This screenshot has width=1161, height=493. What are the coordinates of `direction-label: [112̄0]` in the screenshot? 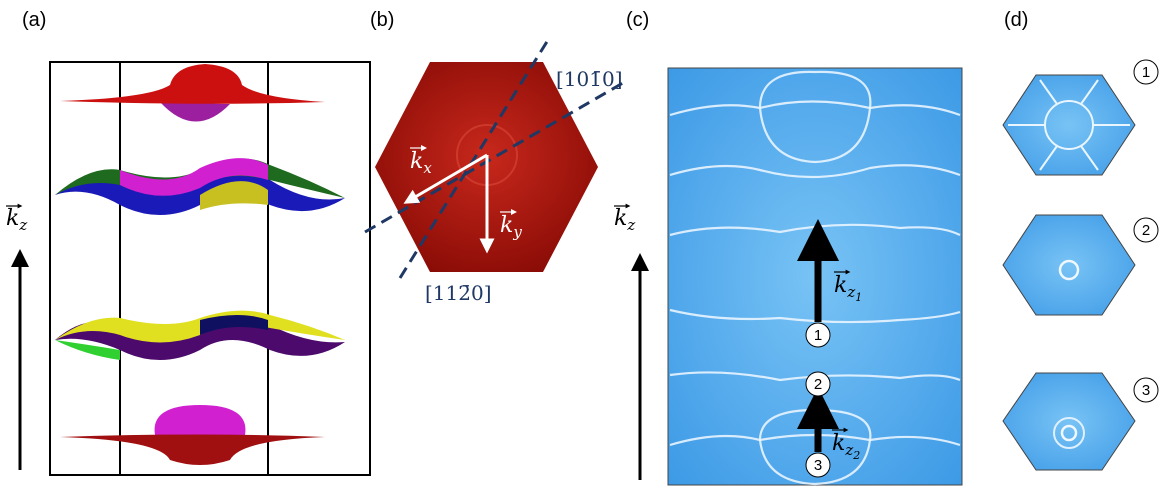 It's located at (458, 293).